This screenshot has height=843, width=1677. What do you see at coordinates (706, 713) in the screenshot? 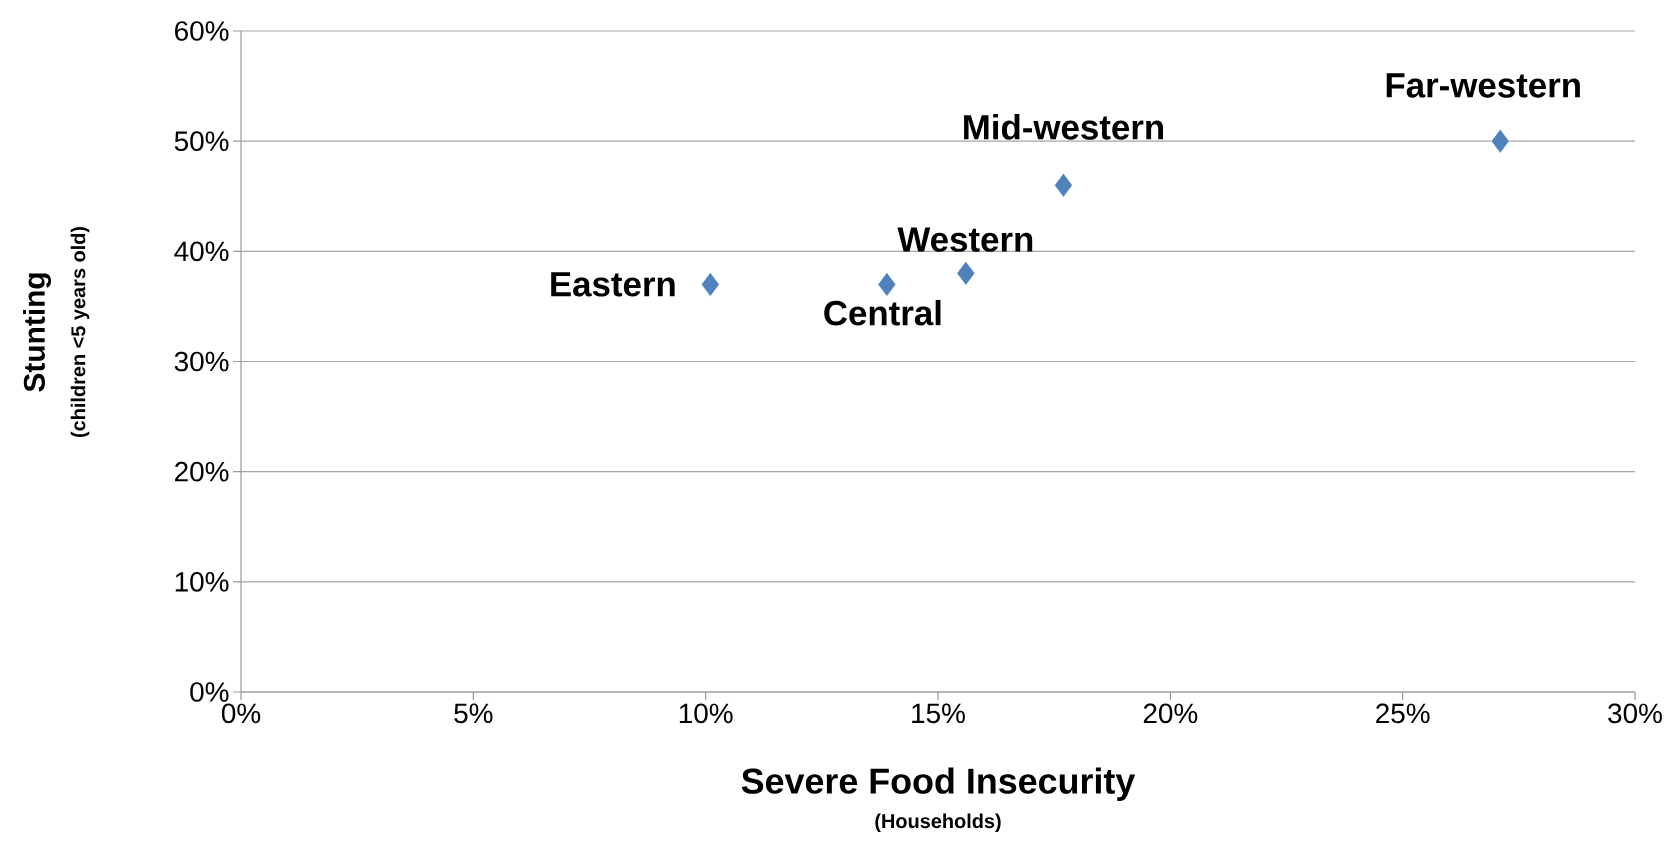
I see `x-tick-label: 10%` at bounding box center [706, 713].